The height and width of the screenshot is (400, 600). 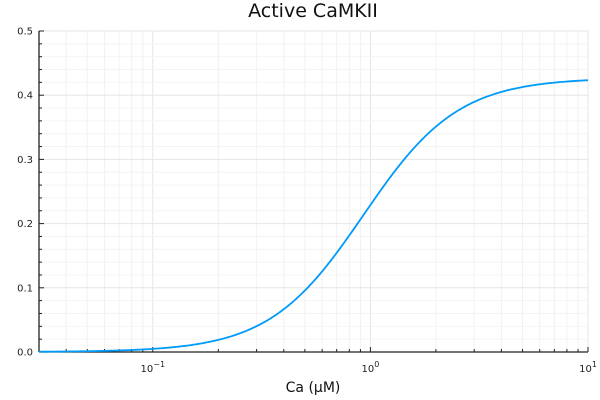 I want to click on x-axis-label: Ca (μM), so click(x=313, y=388).